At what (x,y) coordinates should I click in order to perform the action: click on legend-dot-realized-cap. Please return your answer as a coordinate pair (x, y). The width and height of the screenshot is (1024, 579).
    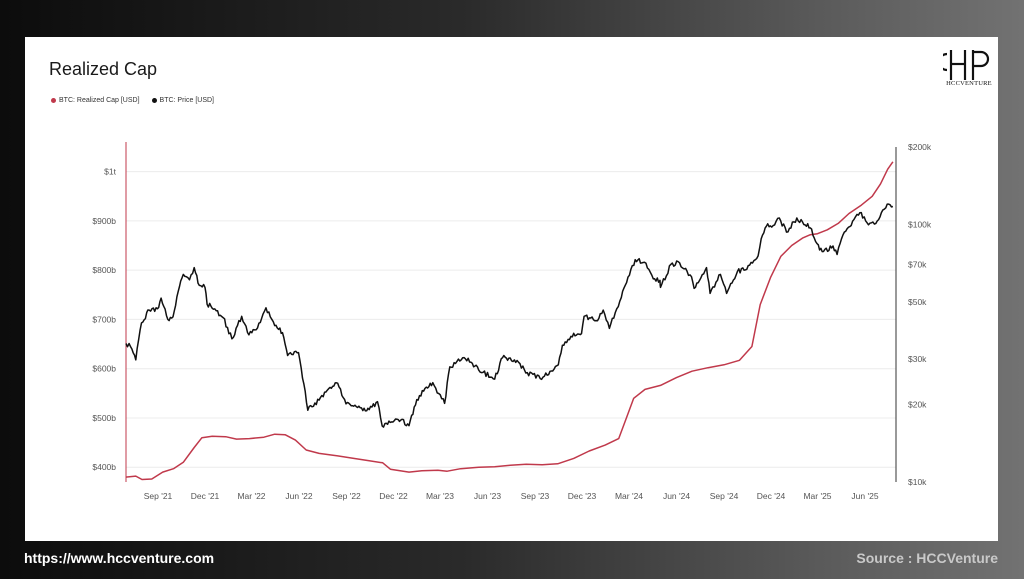
    Looking at the image, I should click on (53, 100).